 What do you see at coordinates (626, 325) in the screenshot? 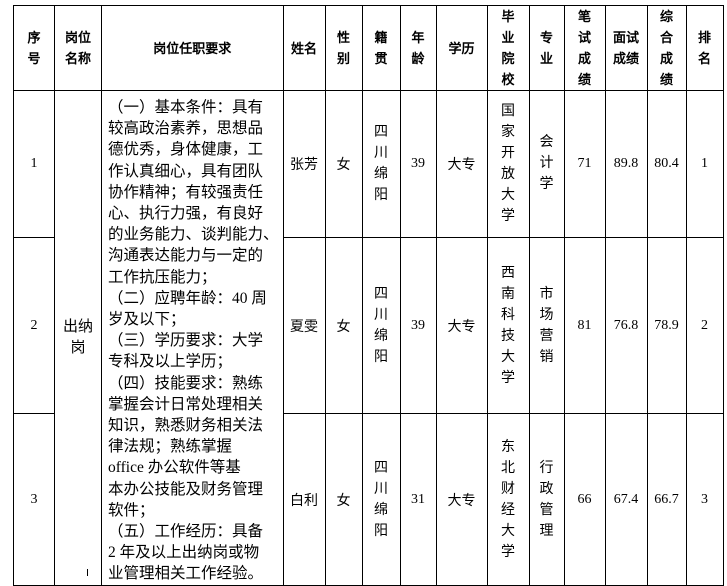
I see `interview-score: 76.8` at bounding box center [626, 325].